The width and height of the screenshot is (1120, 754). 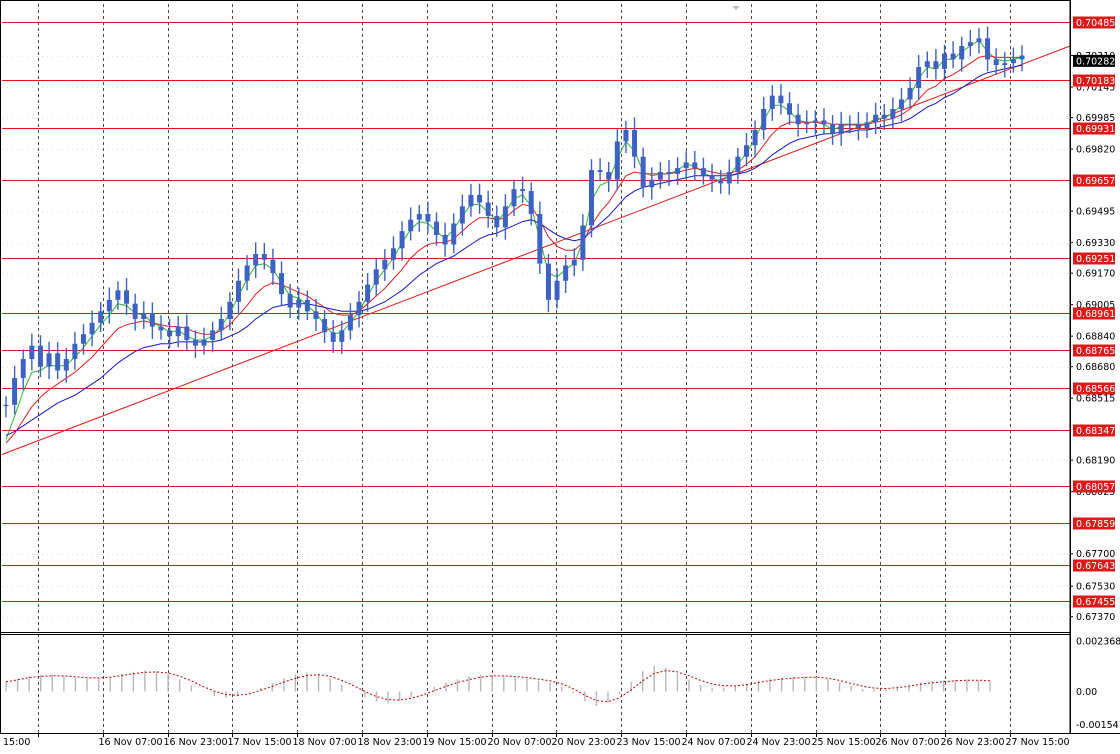 I want to click on level-label: 0.70485, so click(x=1095, y=23).